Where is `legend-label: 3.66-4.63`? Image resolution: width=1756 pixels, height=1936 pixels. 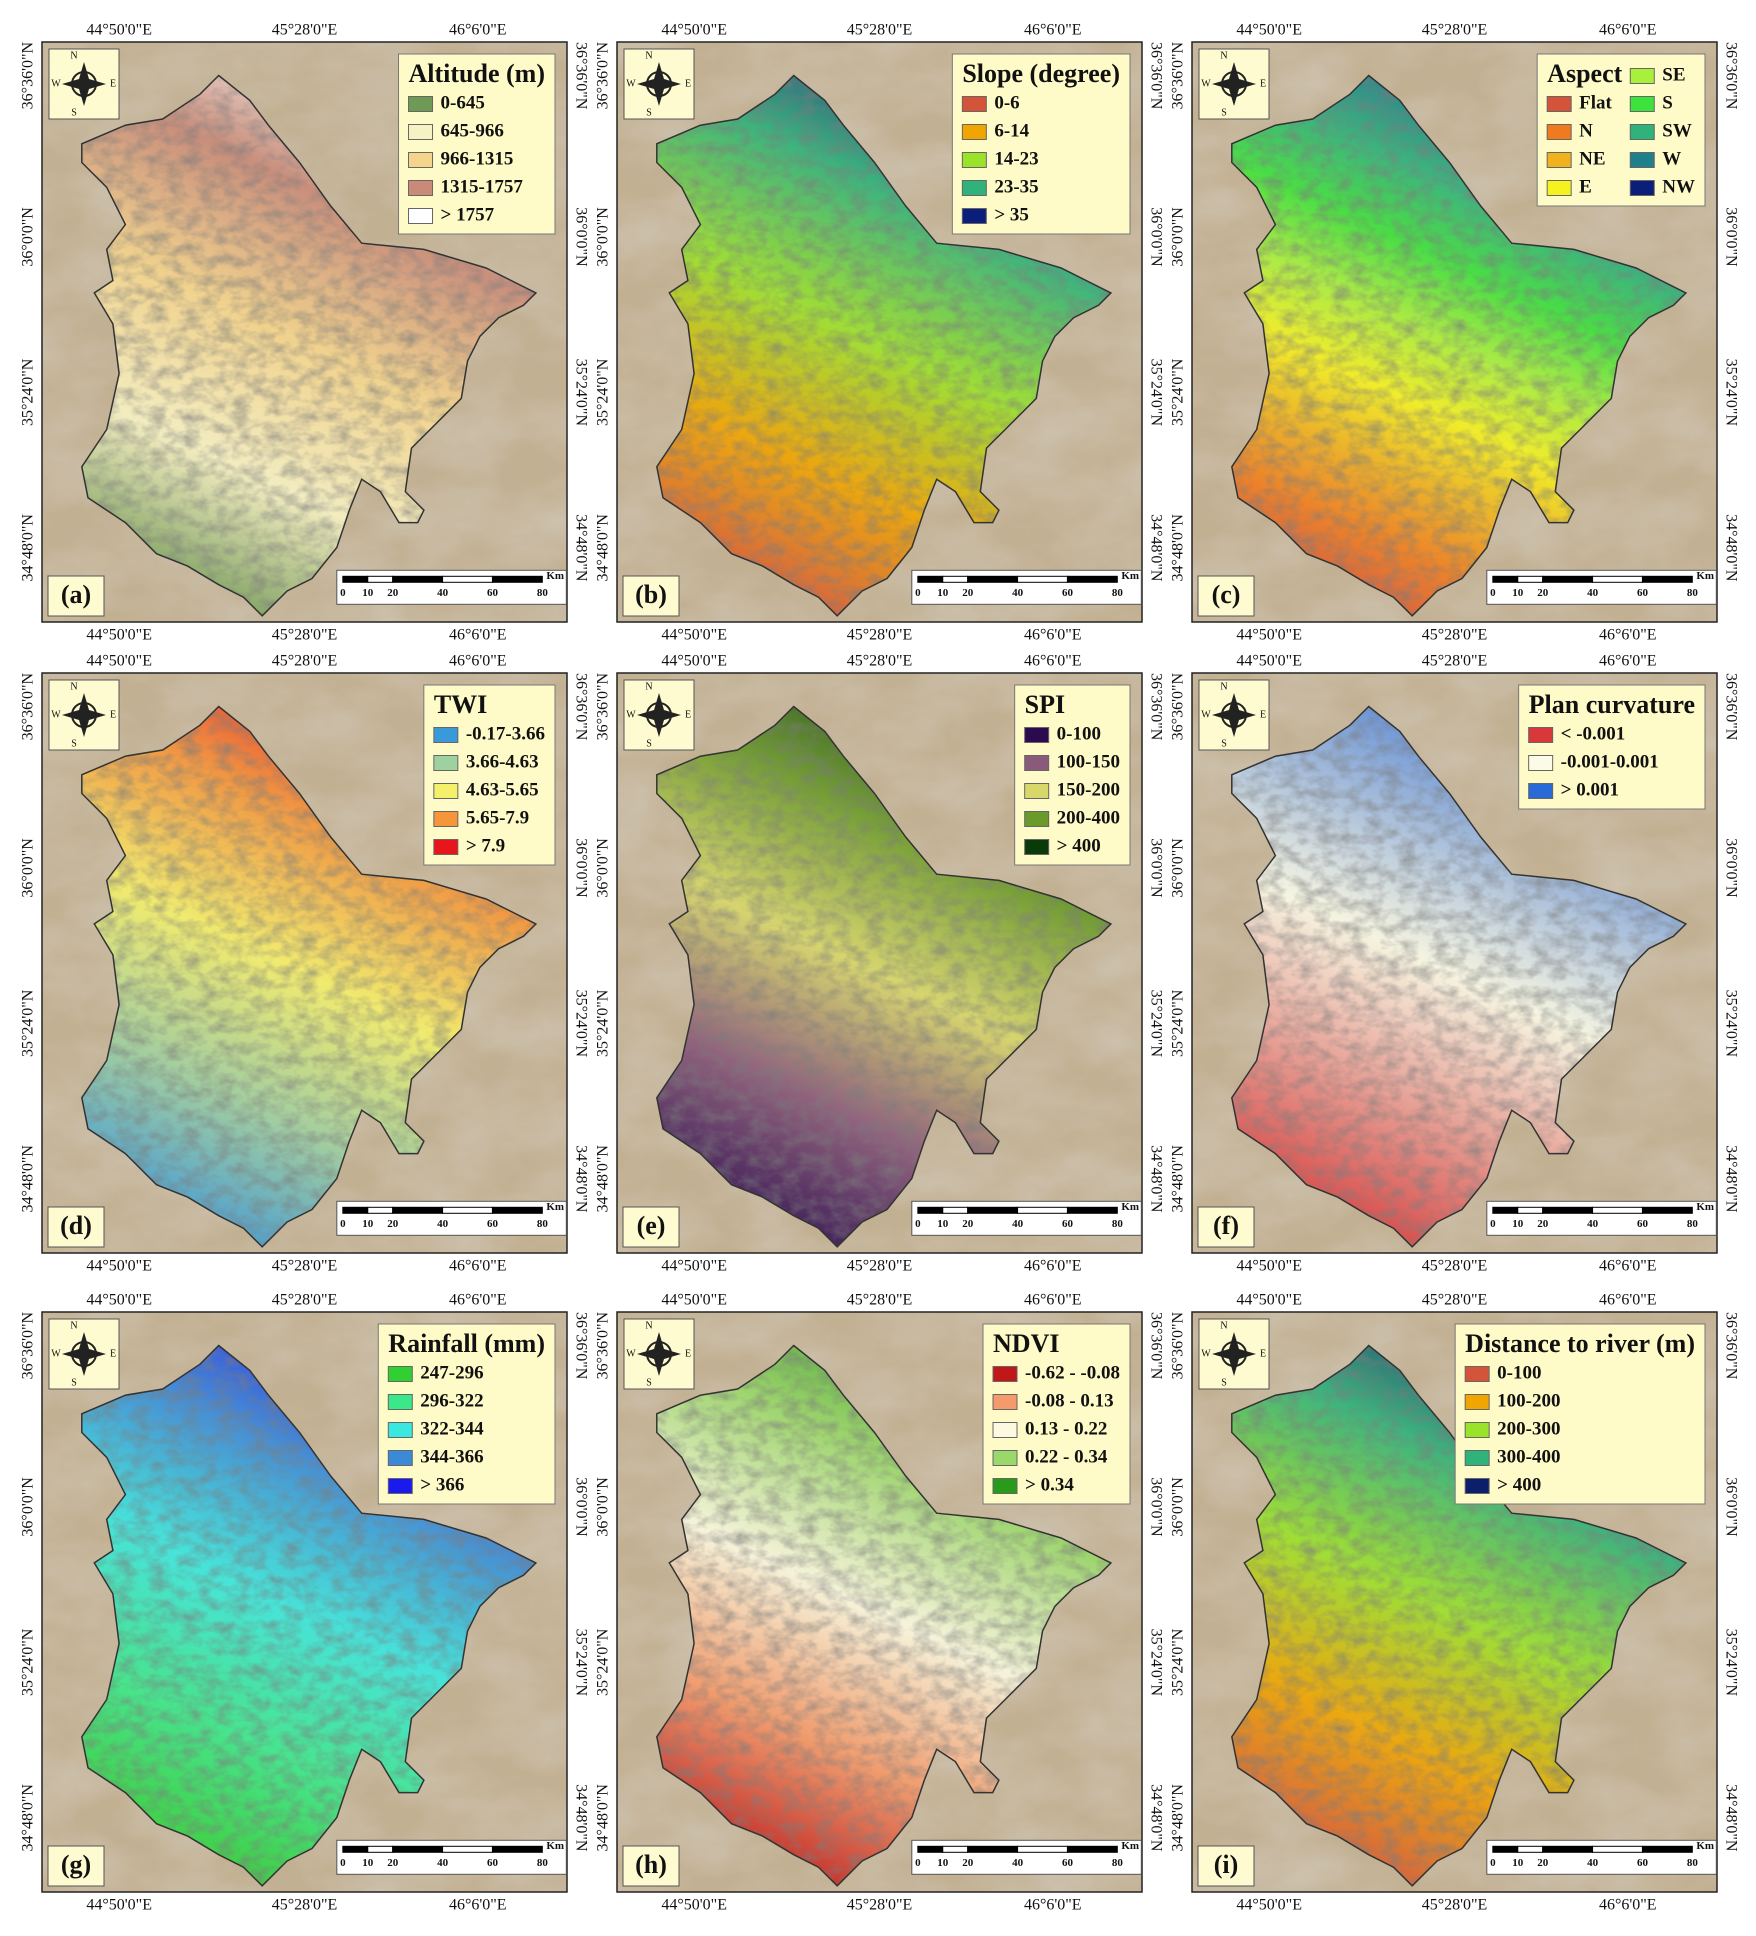
legend-label: 3.66-4.63 is located at coordinates (502, 761).